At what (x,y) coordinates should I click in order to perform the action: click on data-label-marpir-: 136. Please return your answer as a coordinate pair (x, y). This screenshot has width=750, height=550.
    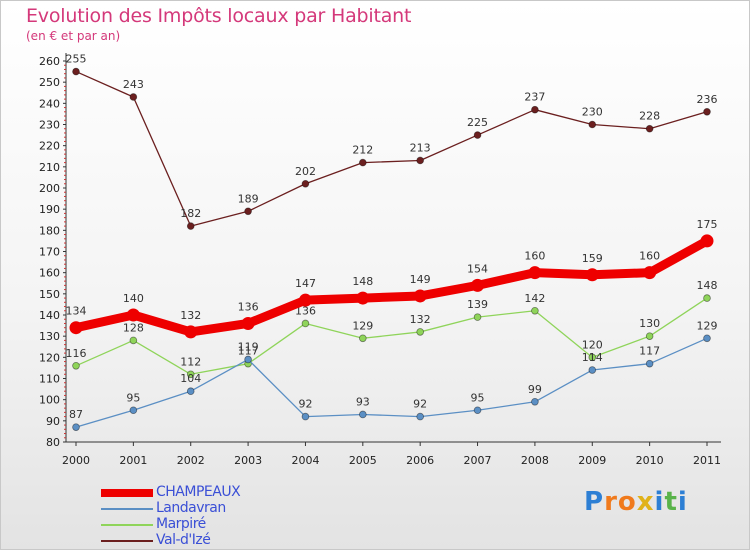
    Looking at the image, I should click on (305, 310).